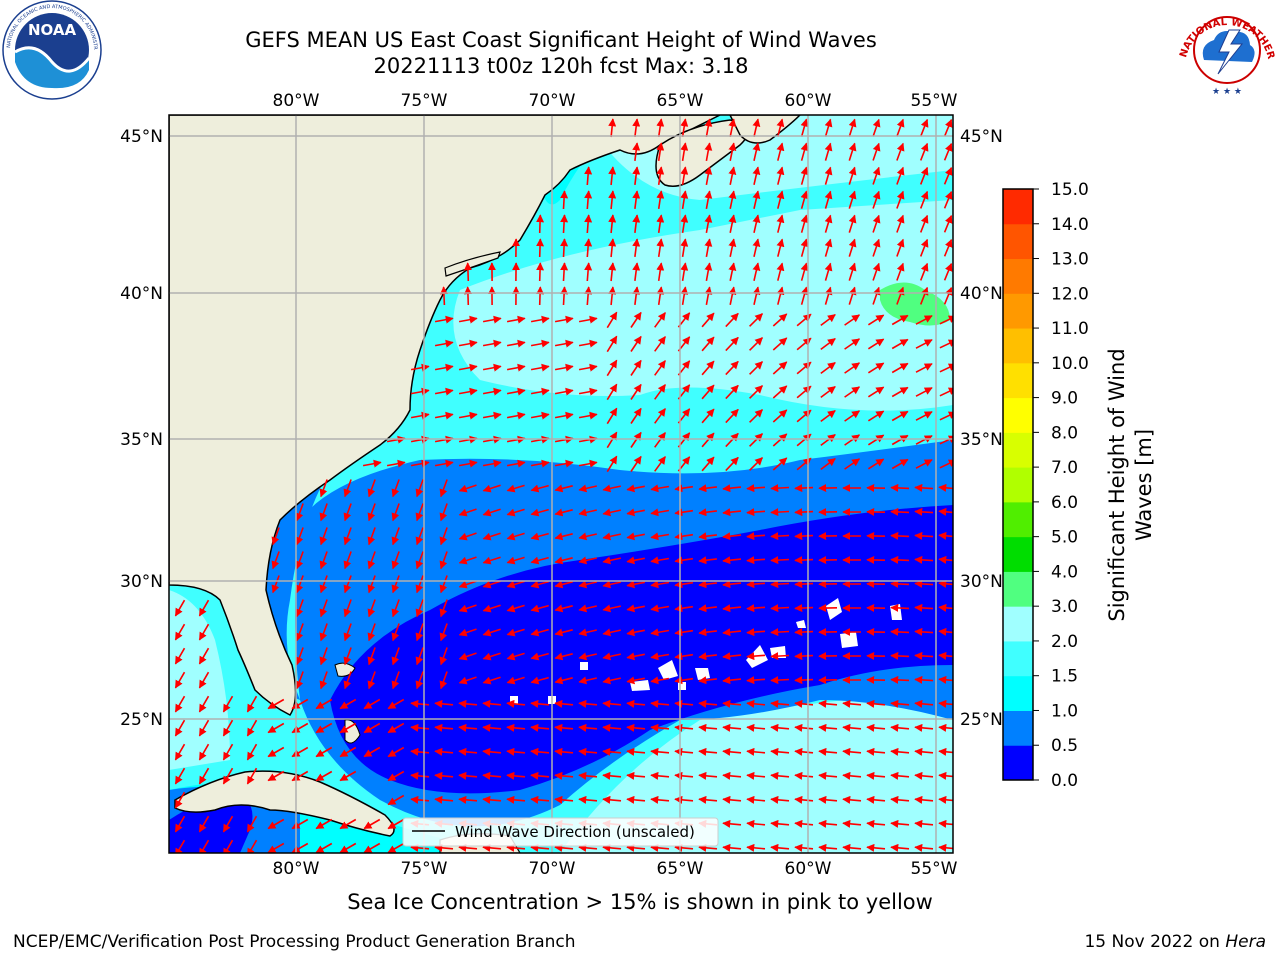 This screenshot has width=1280, height=960. What do you see at coordinates (141, 720) in the screenshot?
I see `svg-text: 25°N` at bounding box center [141, 720].